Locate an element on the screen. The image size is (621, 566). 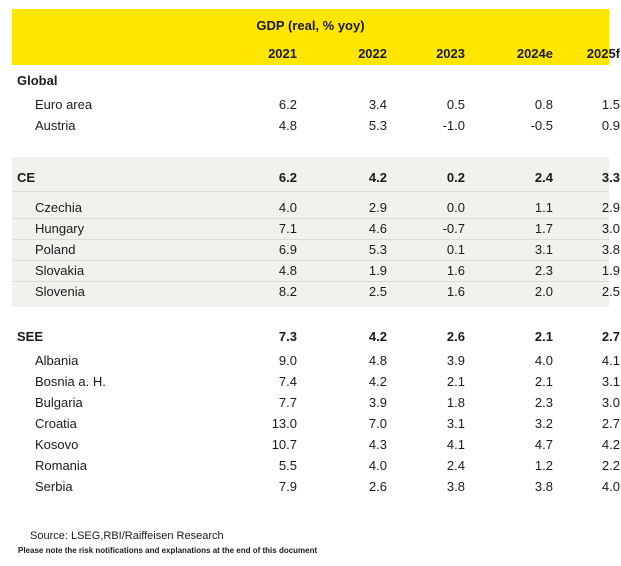
row-label: Slovakia is located at coordinates (60, 270).